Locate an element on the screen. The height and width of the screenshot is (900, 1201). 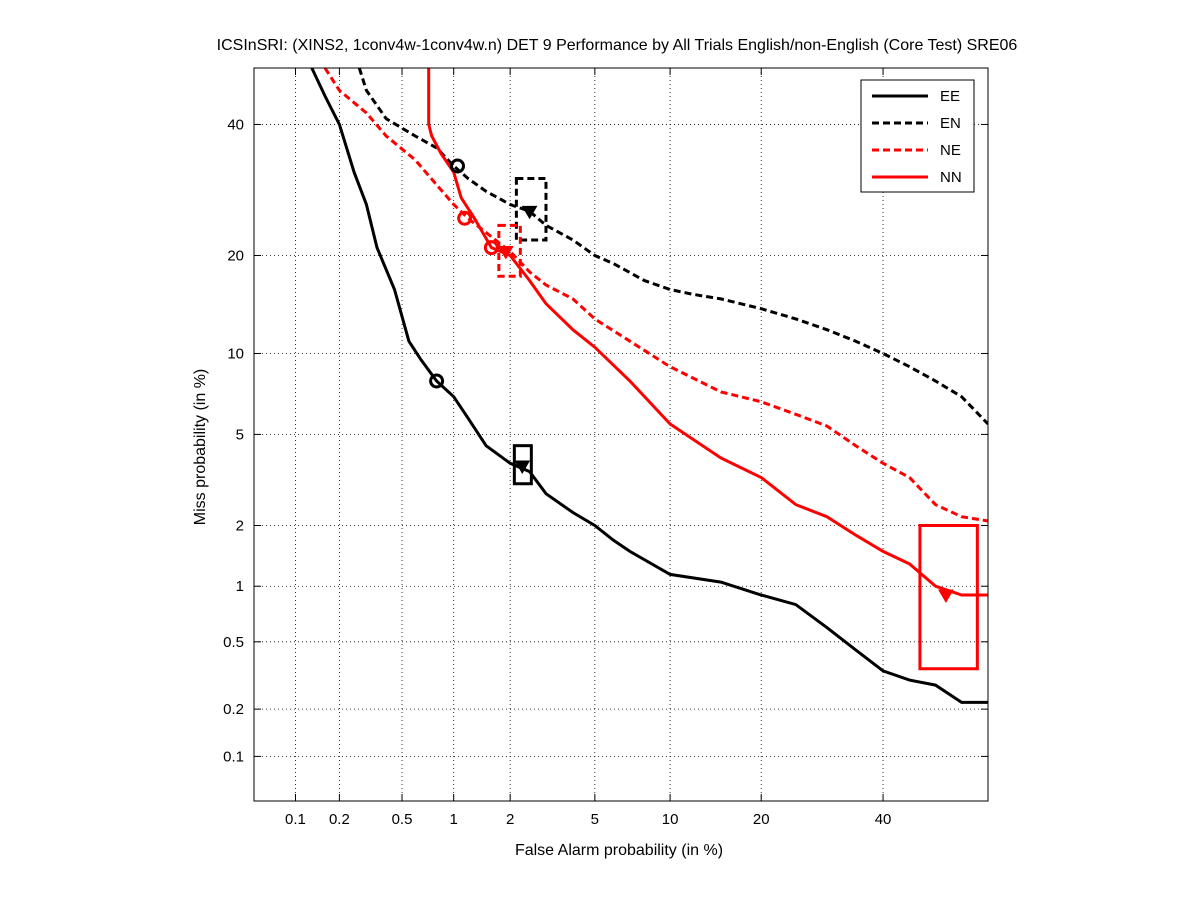
legend-label-nn: NN is located at coordinates (951, 177).